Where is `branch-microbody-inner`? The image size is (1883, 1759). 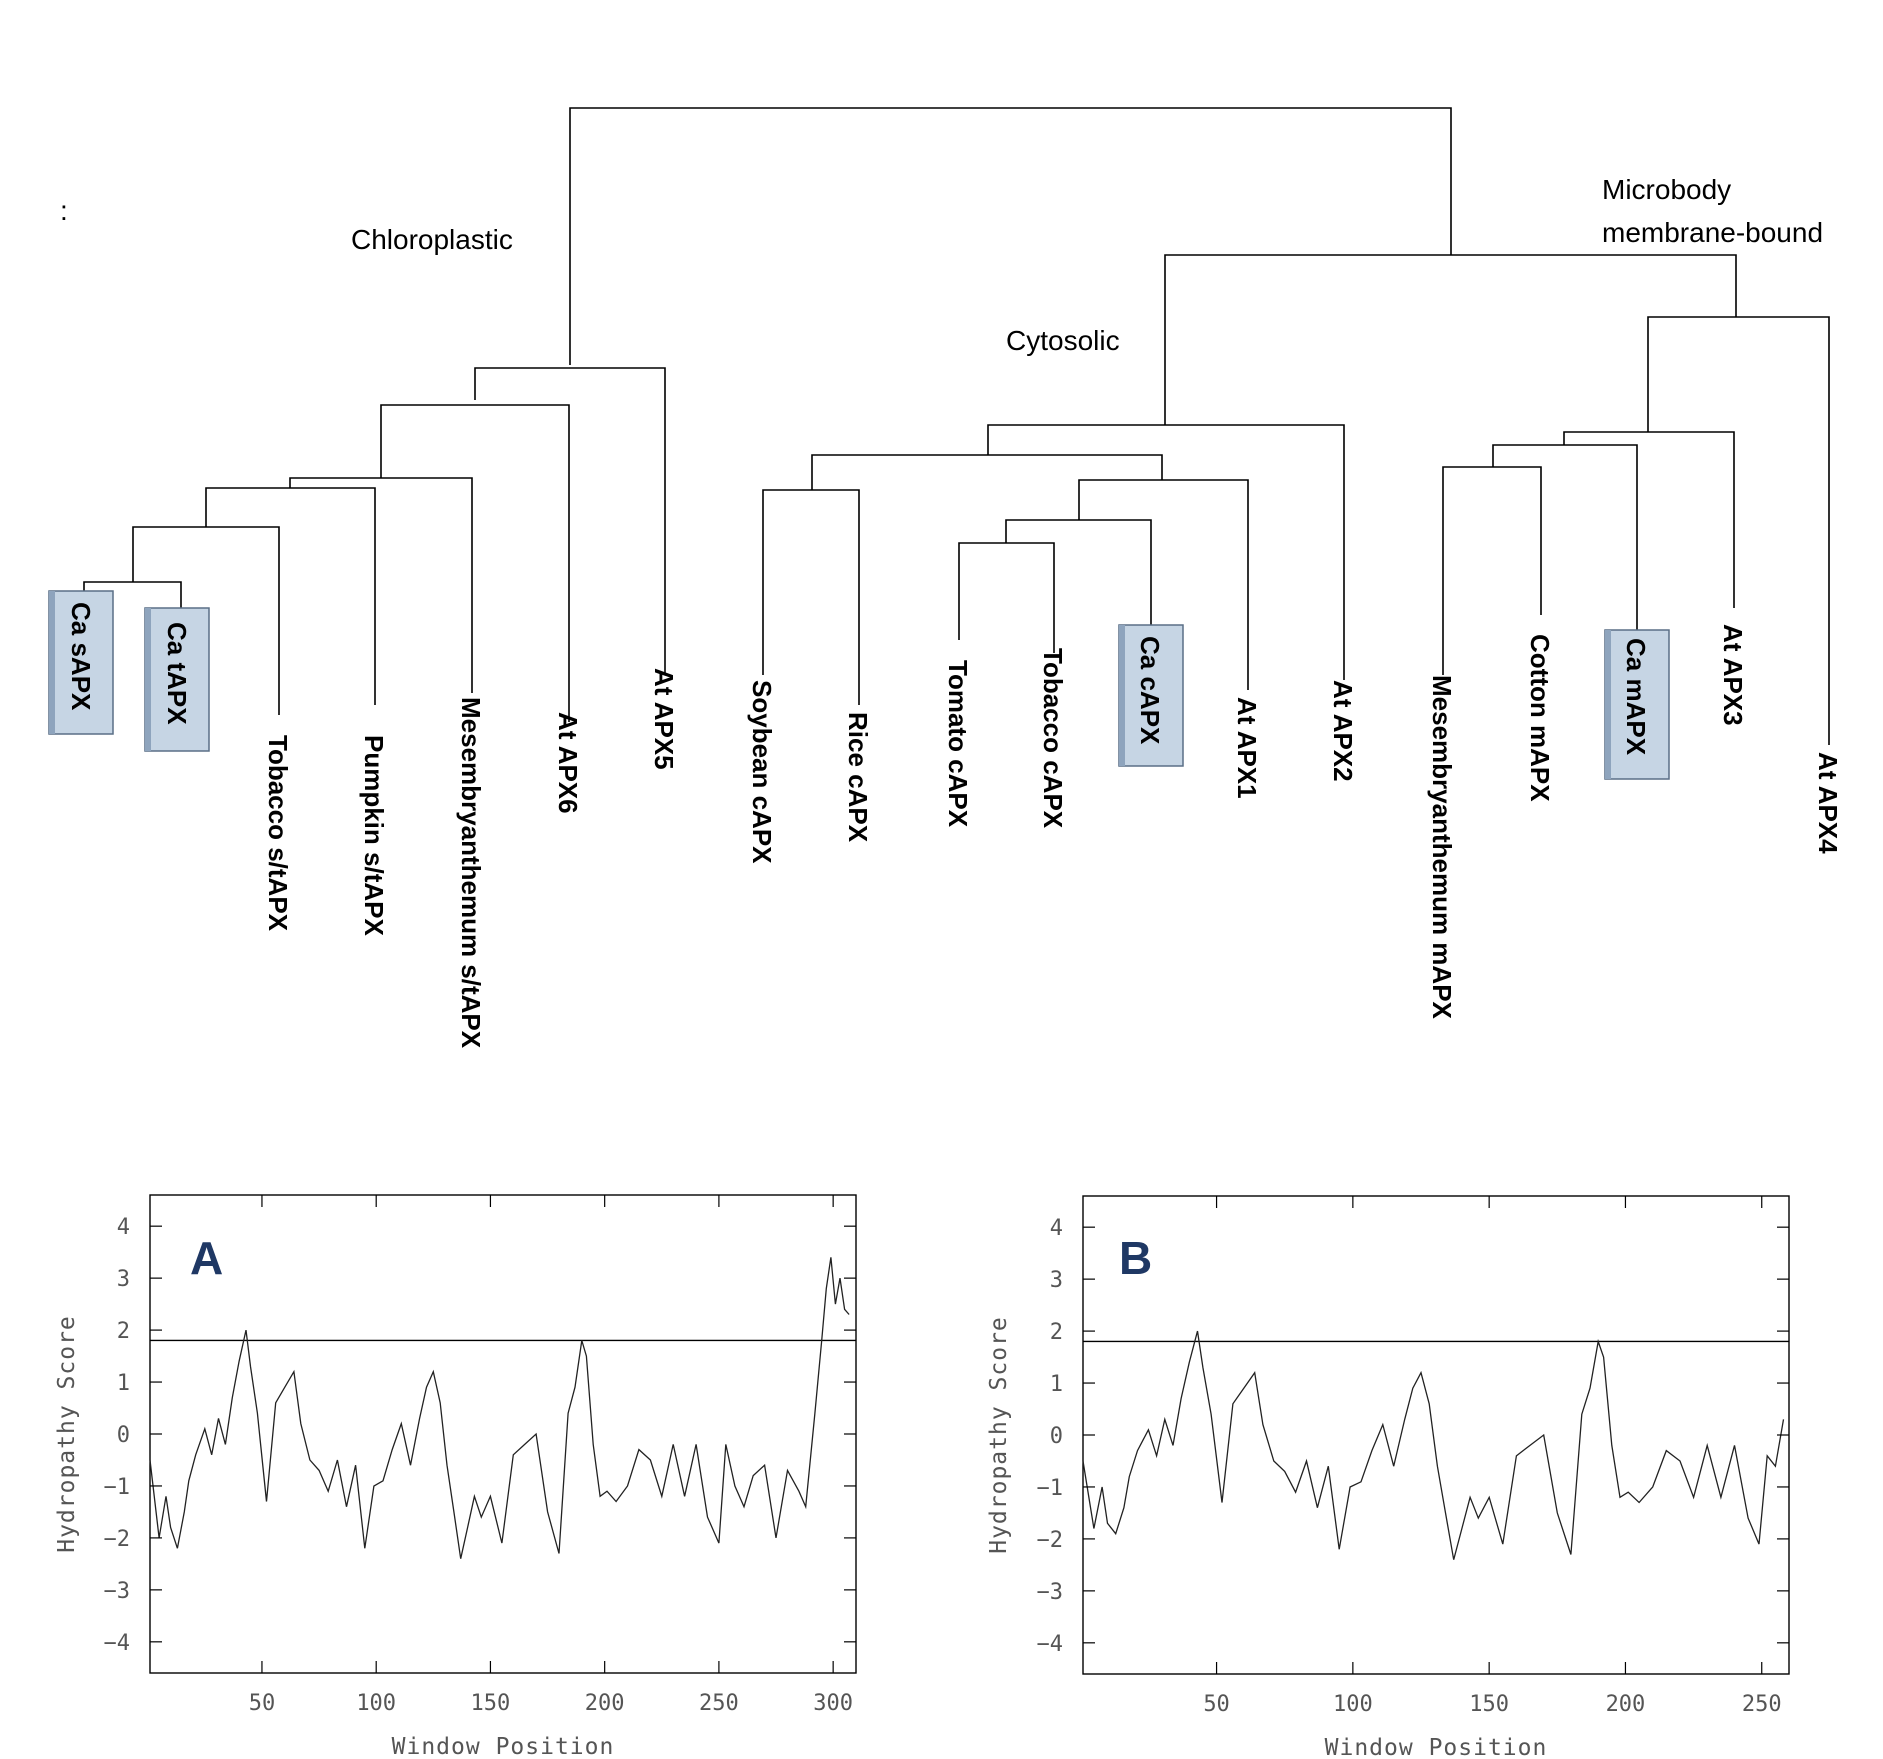
branch-microbody-inner is located at coordinates (1649, 519).